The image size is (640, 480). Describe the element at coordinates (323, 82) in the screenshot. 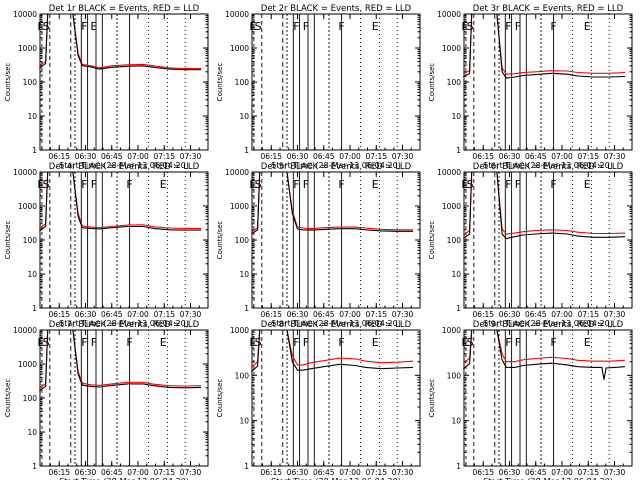

I see `event-markers: ES F F F E` at that location.